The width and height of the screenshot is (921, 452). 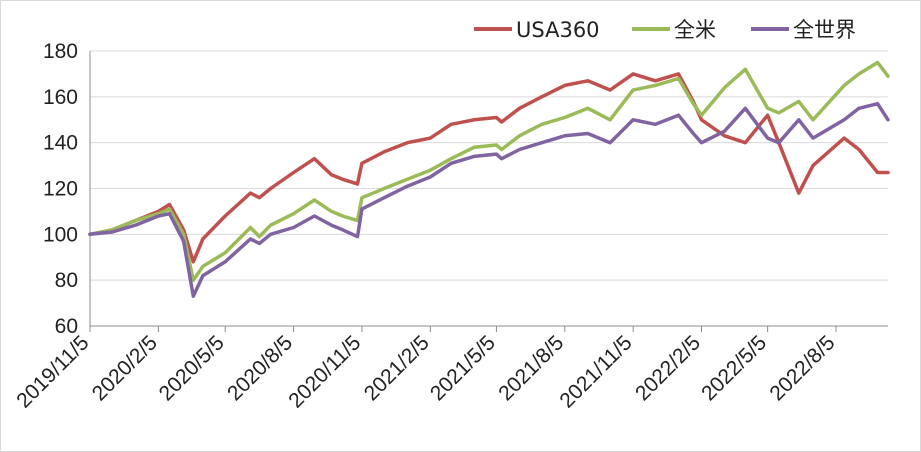 What do you see at coordinates (734, 368) in the screenshot?
I see `x-tick-label: 2022/5/5` at bounding box center [734, 368].